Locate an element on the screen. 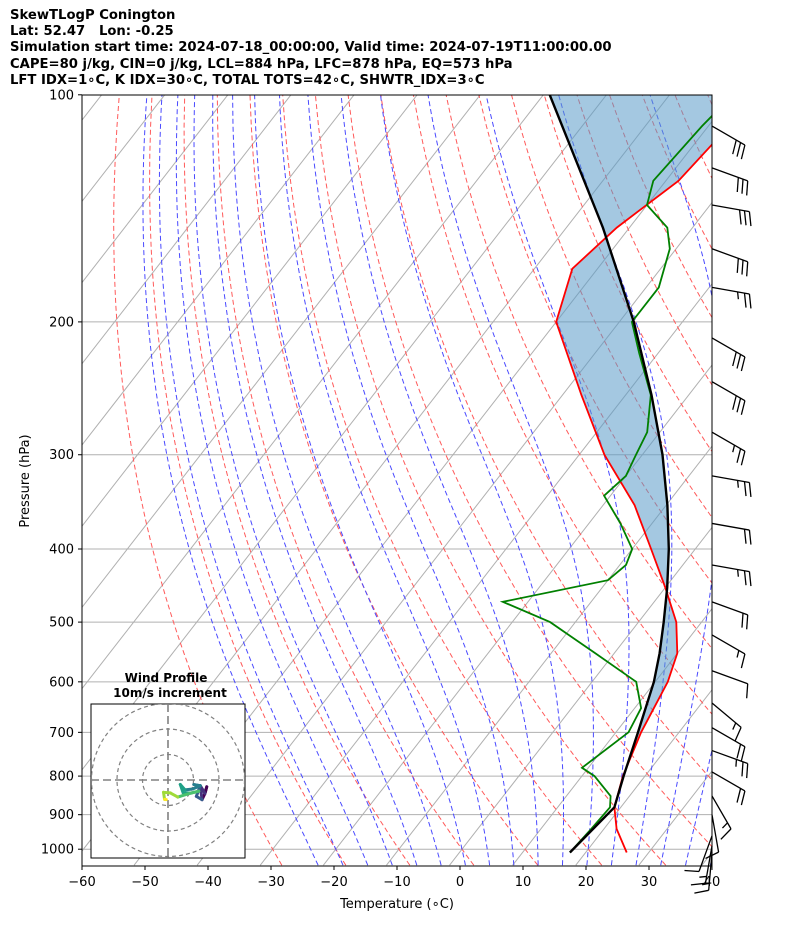 The height and width of the screenshot is (937, 794). header-line-1: SkewTLogP Conington is located at coordinates (93, 15).